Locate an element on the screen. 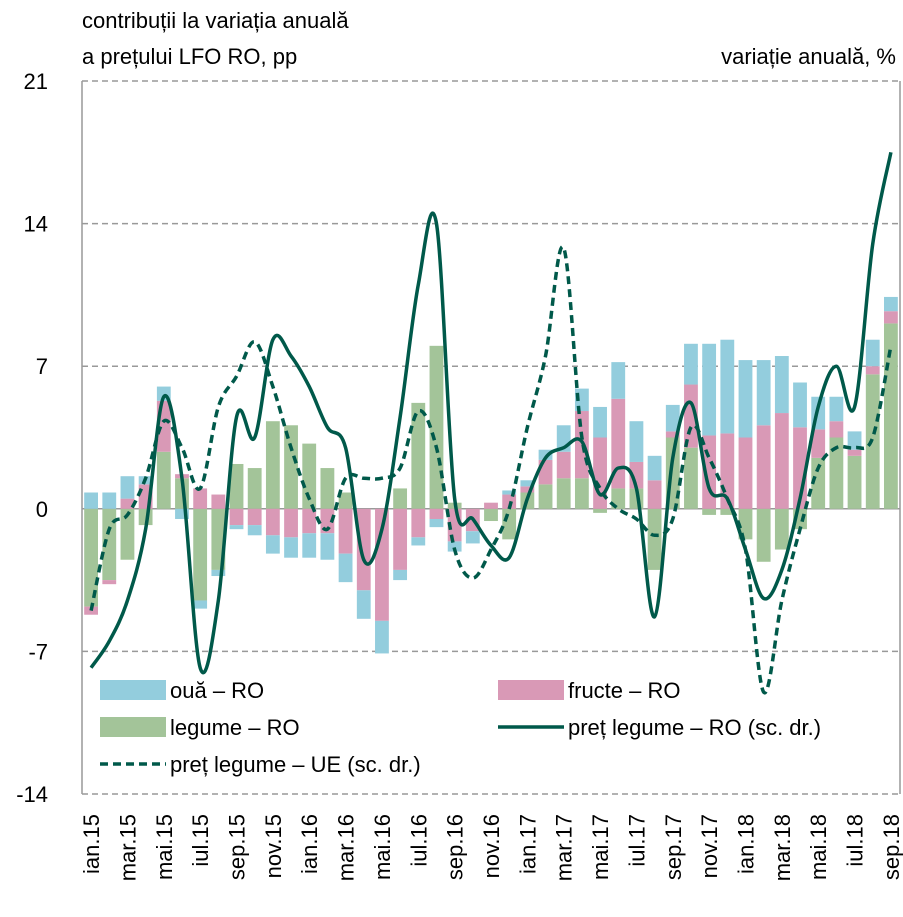 The image size is (903, 917). x-tick-label: mar.18 is located at coordinates (782, 847).